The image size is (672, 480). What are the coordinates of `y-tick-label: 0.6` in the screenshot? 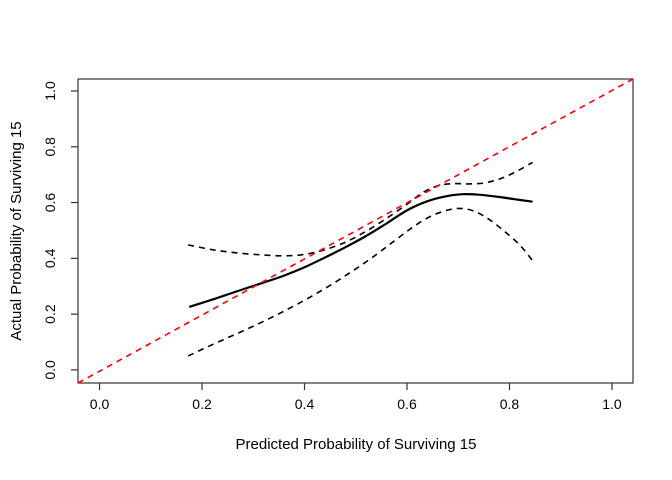 It's located at (50, 203).